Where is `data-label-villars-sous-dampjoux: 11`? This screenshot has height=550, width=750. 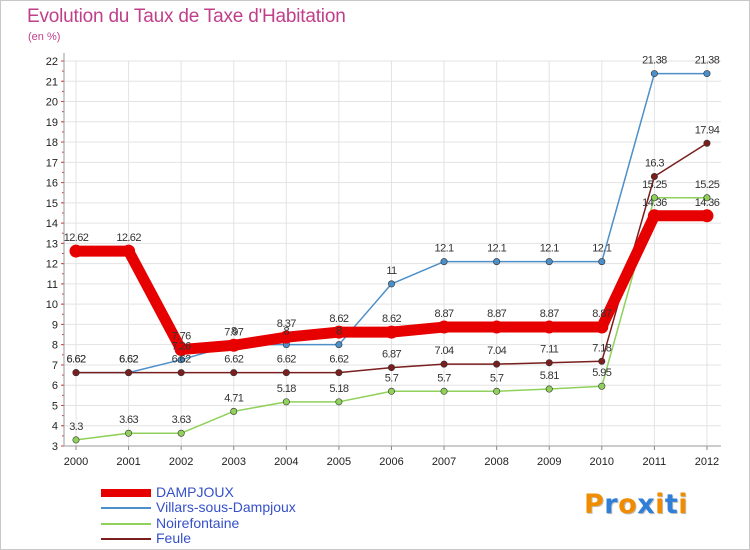
data-label-villars-sous-dampjoux: 11 is located at coordinates (391, 271).